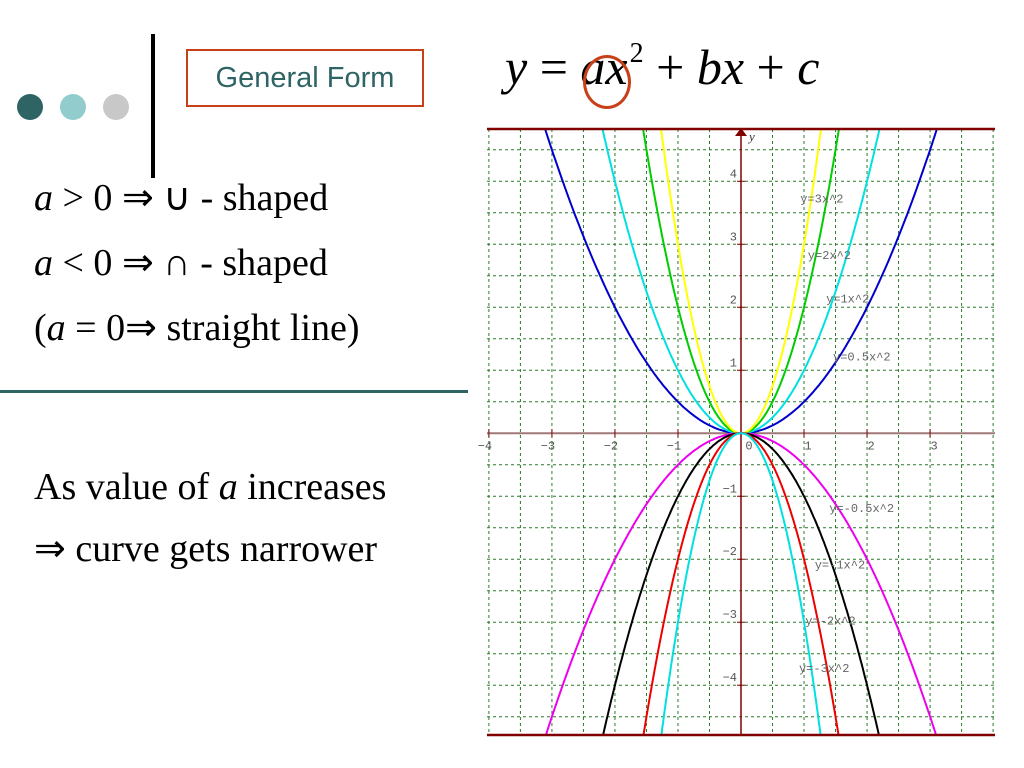 The height and width of the screenshot is (768, 1024). I want to click on y-tick-label: −1, so click(730, 489).